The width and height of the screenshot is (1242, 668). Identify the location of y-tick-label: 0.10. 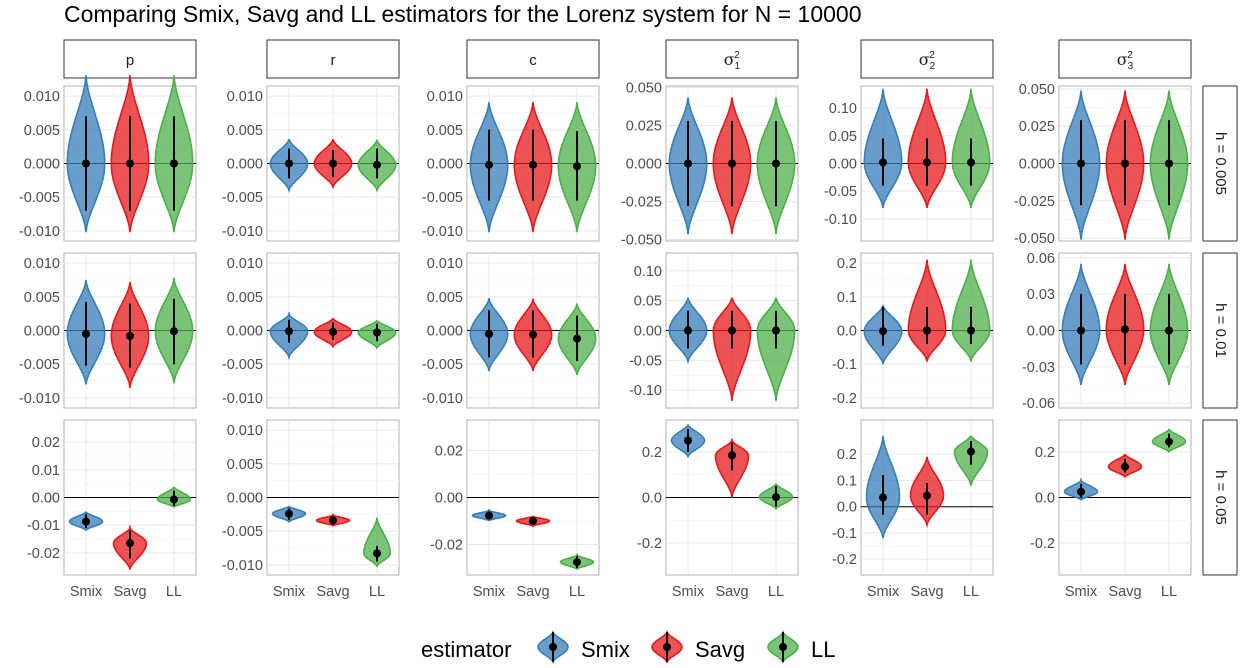
(843, 109).